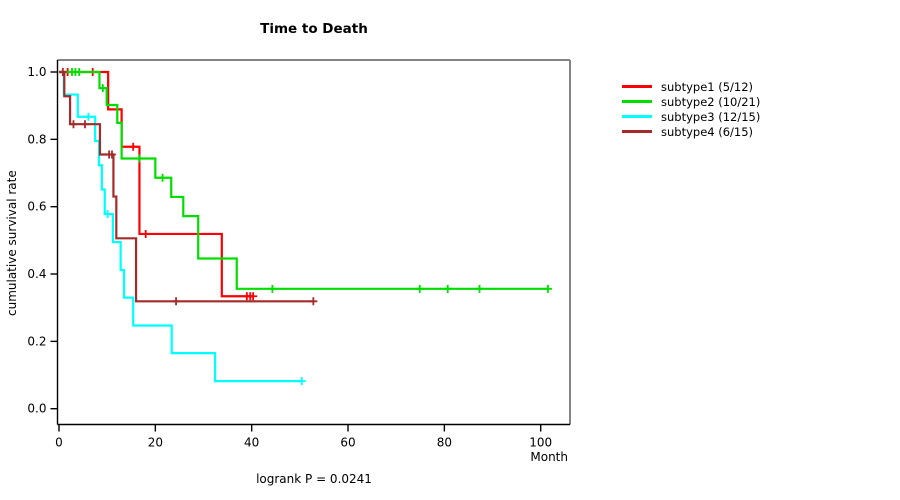 The image size is (900, 500). What do you see at coordinates (36, 139) in the screenshot?
I see `y-tick-label: 0.8` at bounding box center [36, 139].